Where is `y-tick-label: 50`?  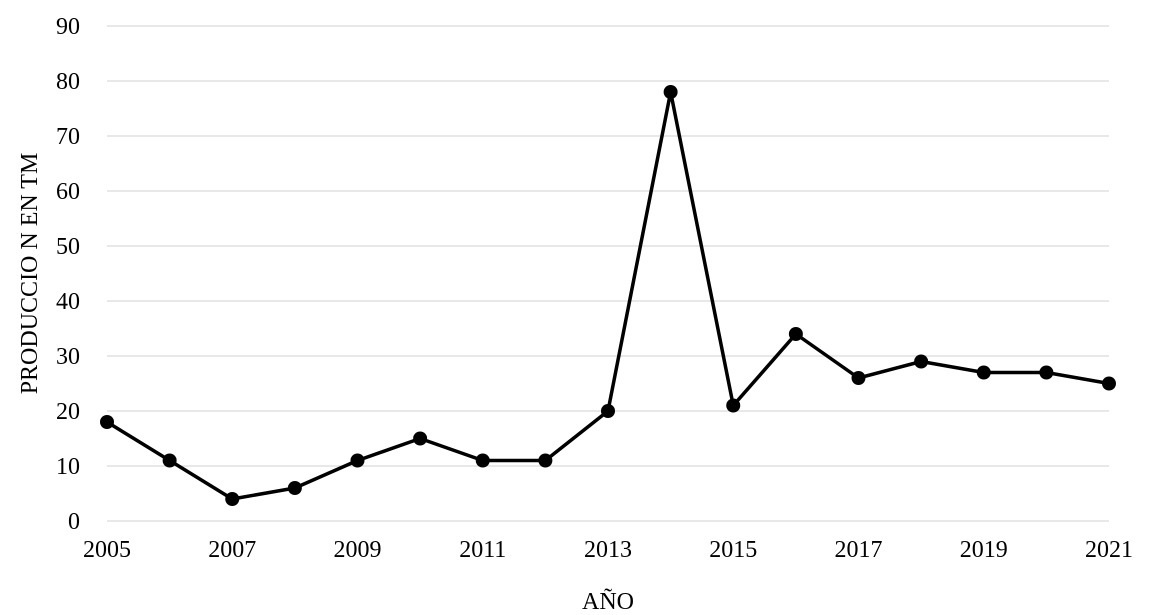 y-tick-label: 50 is located at coordinates (68, 247).